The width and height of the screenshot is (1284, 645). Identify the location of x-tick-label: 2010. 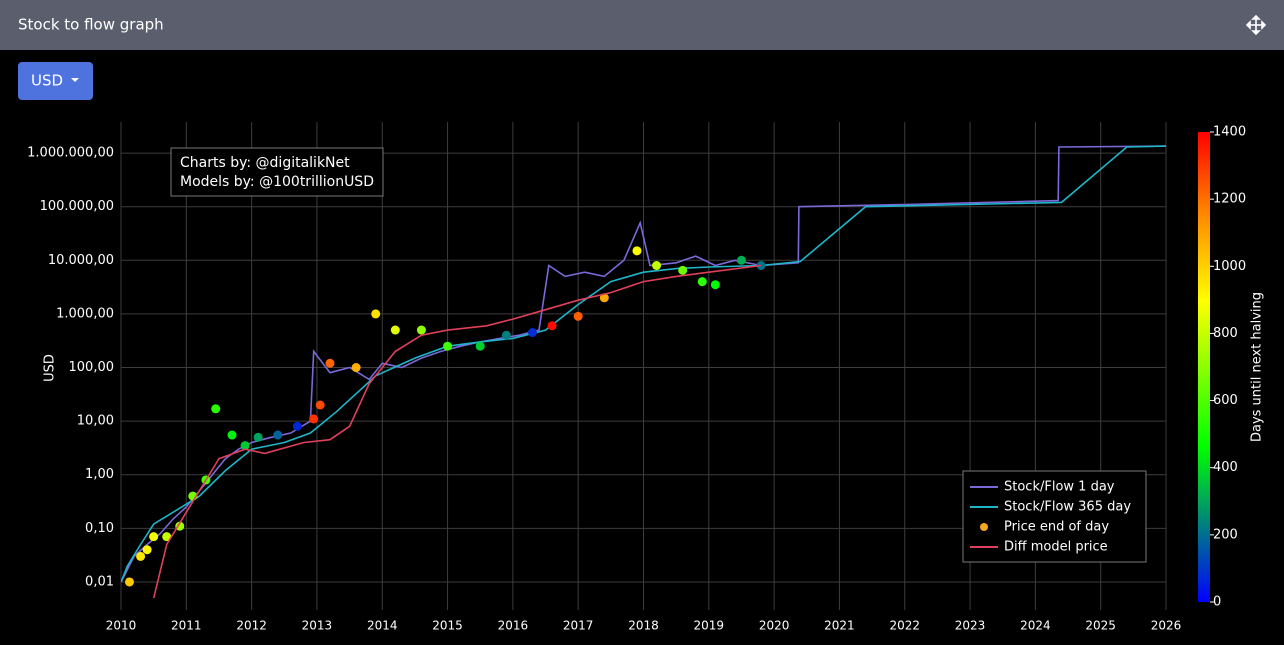
(121, 626).